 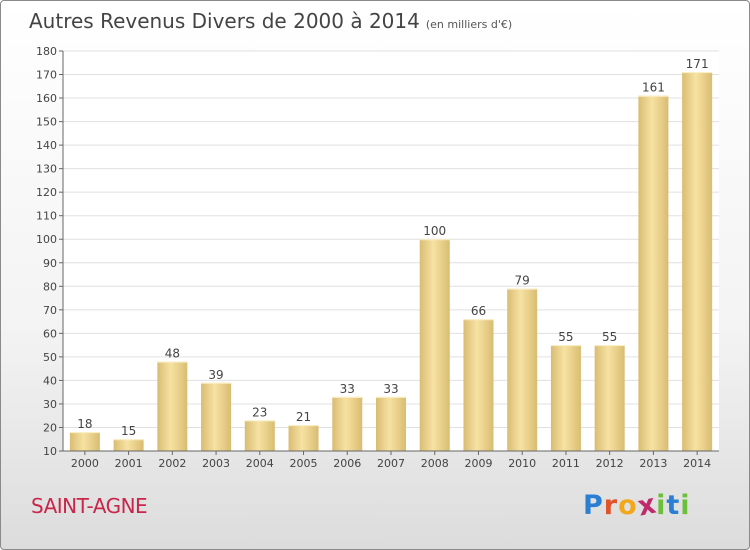 I want to click on bar-2012, so click(x=609, y=398).